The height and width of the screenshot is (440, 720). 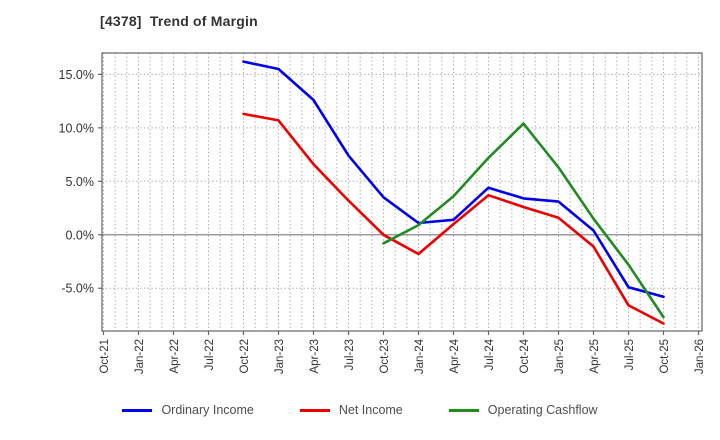 I want to click on x-tick-label: Jul-23, so click(x=350, y=354).